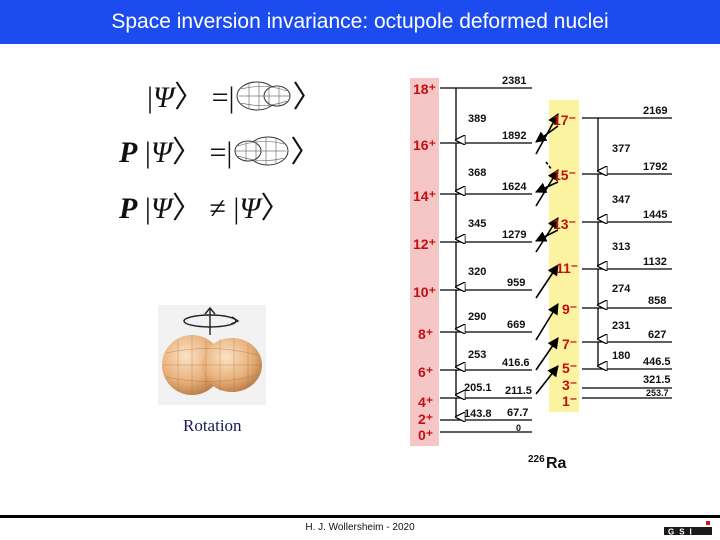  I want to click on level-energy: 0, so click(518, 428).